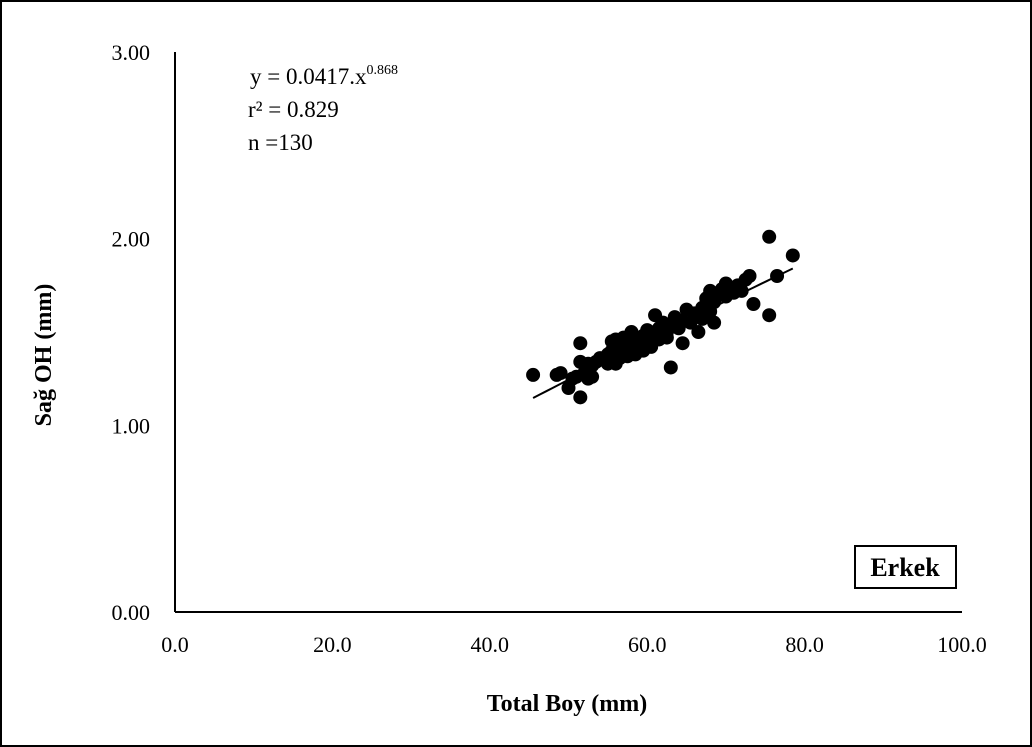  I want to click on x-tick-label: 60.0, so click(647, 644).